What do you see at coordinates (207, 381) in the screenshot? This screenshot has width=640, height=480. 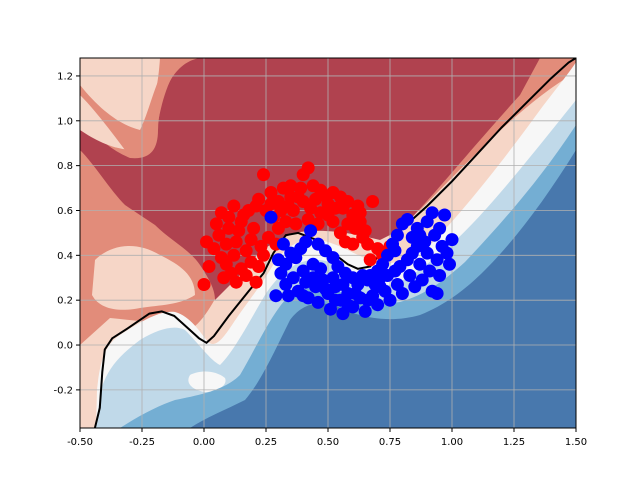 I see `contour-white-island` at bounding box center [207, 381].